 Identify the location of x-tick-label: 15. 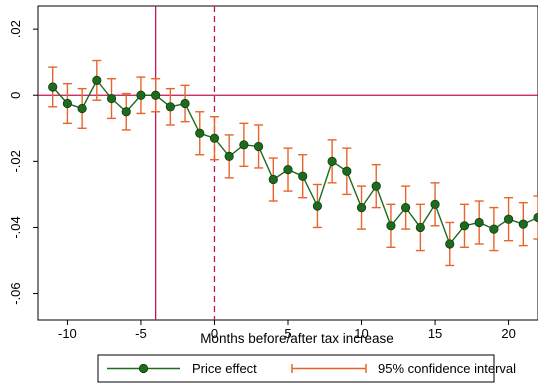
(435, 333).